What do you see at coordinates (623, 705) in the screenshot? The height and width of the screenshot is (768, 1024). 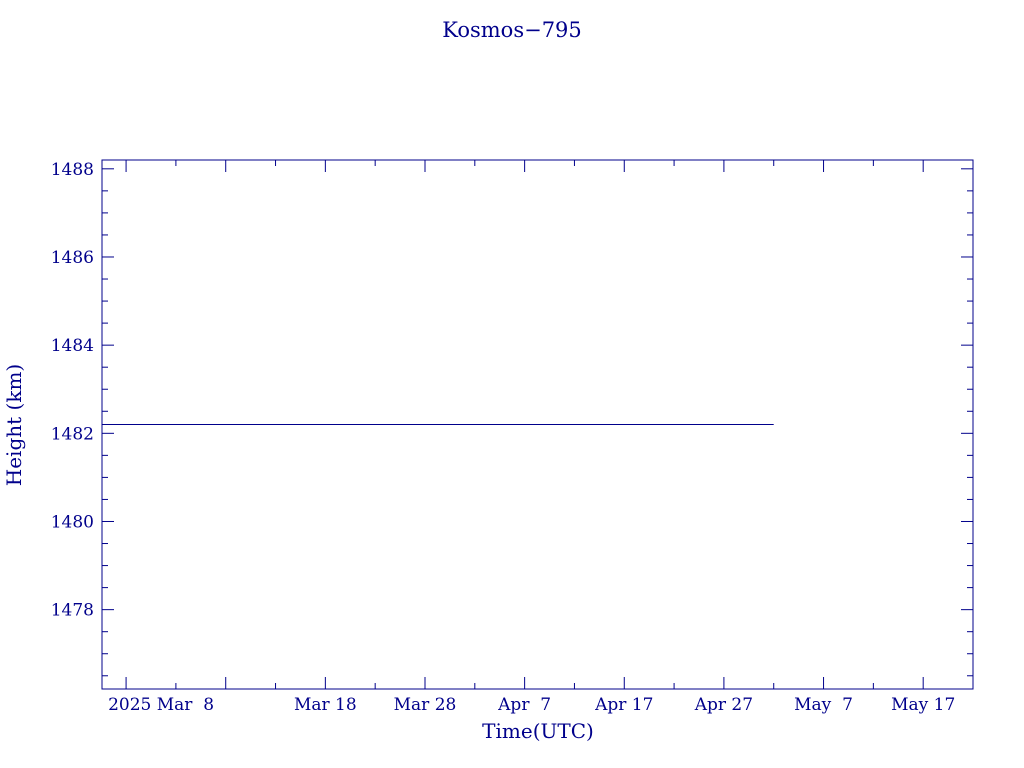 I see `x-tick-label: Apr 17` at bounding box center [623, 705].